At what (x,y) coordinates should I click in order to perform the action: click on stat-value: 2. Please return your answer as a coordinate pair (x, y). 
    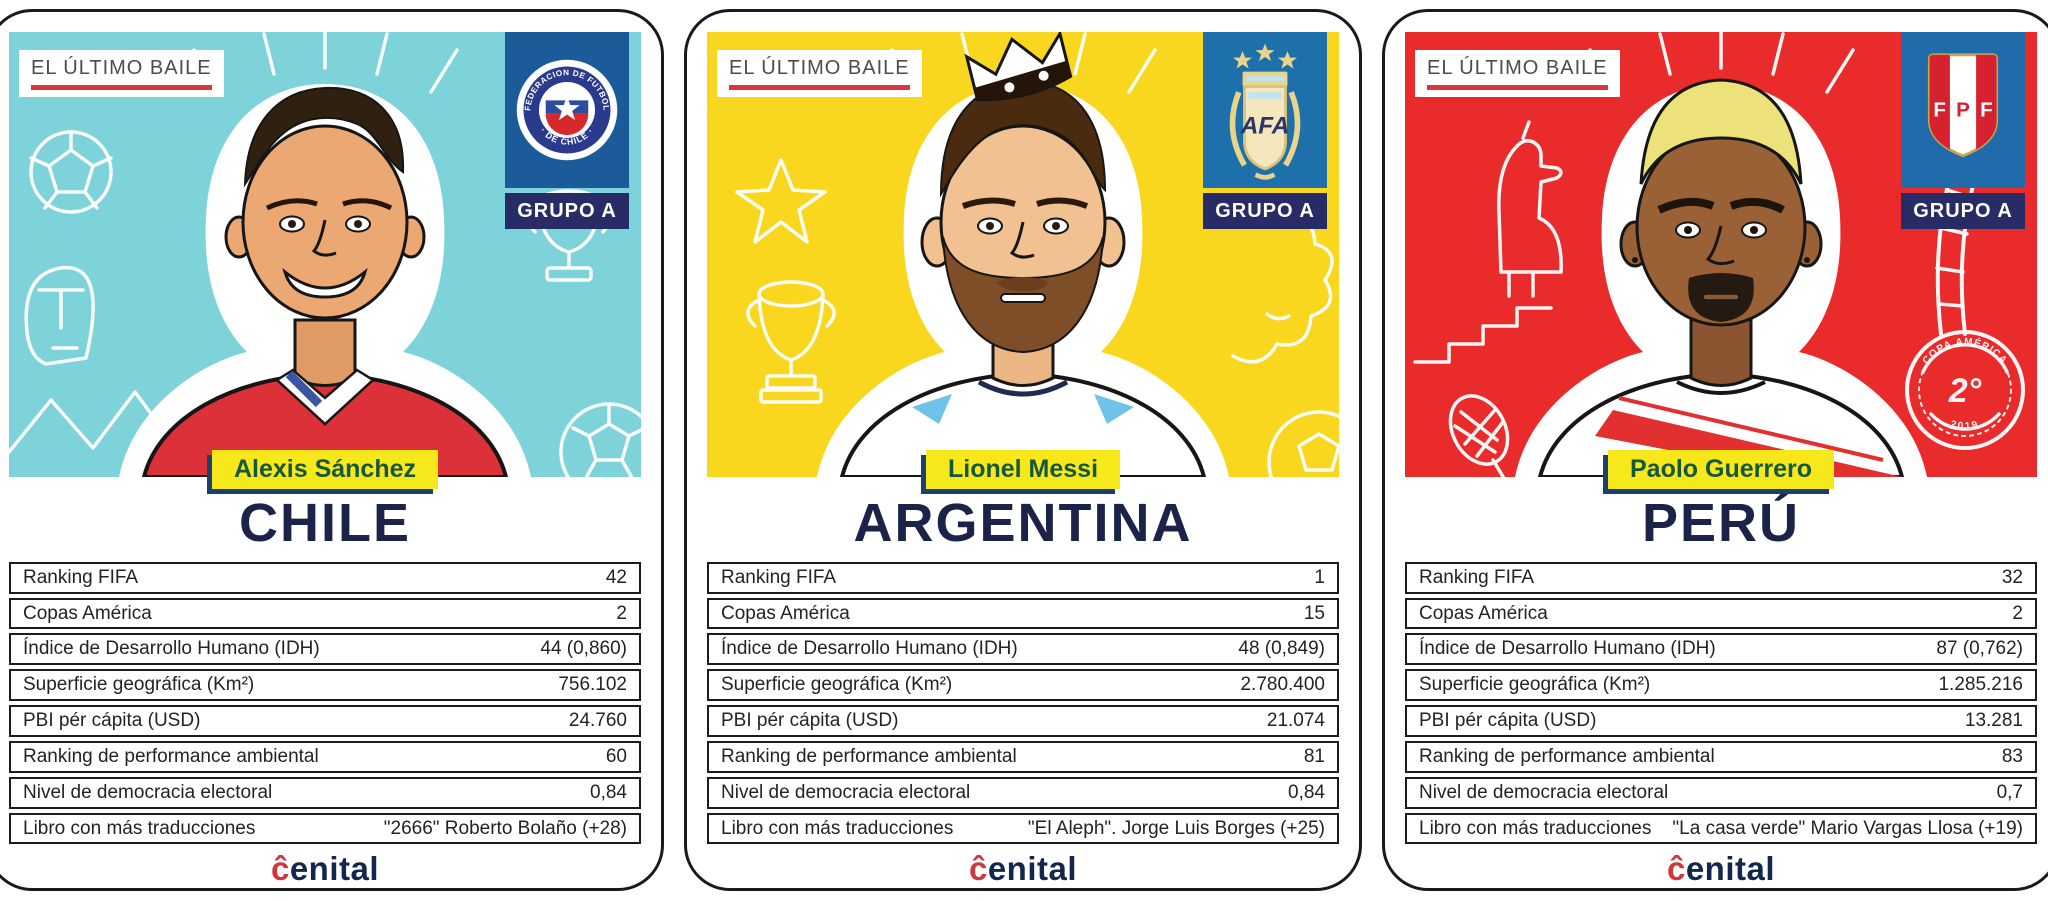
    Looking at the image, I should click on (2017, 613).